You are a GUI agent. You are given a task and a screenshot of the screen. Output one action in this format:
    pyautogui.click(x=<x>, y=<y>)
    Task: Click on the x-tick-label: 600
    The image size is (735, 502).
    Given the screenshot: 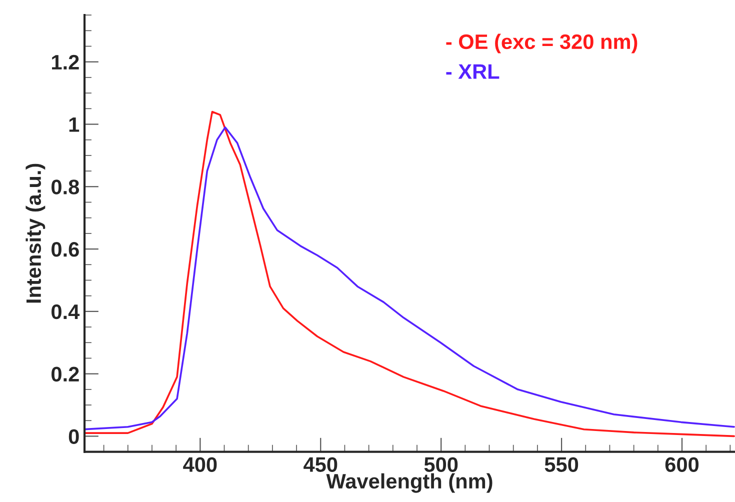 What is the action you would take?
    pyautogui.click(x=682, y=464)
    